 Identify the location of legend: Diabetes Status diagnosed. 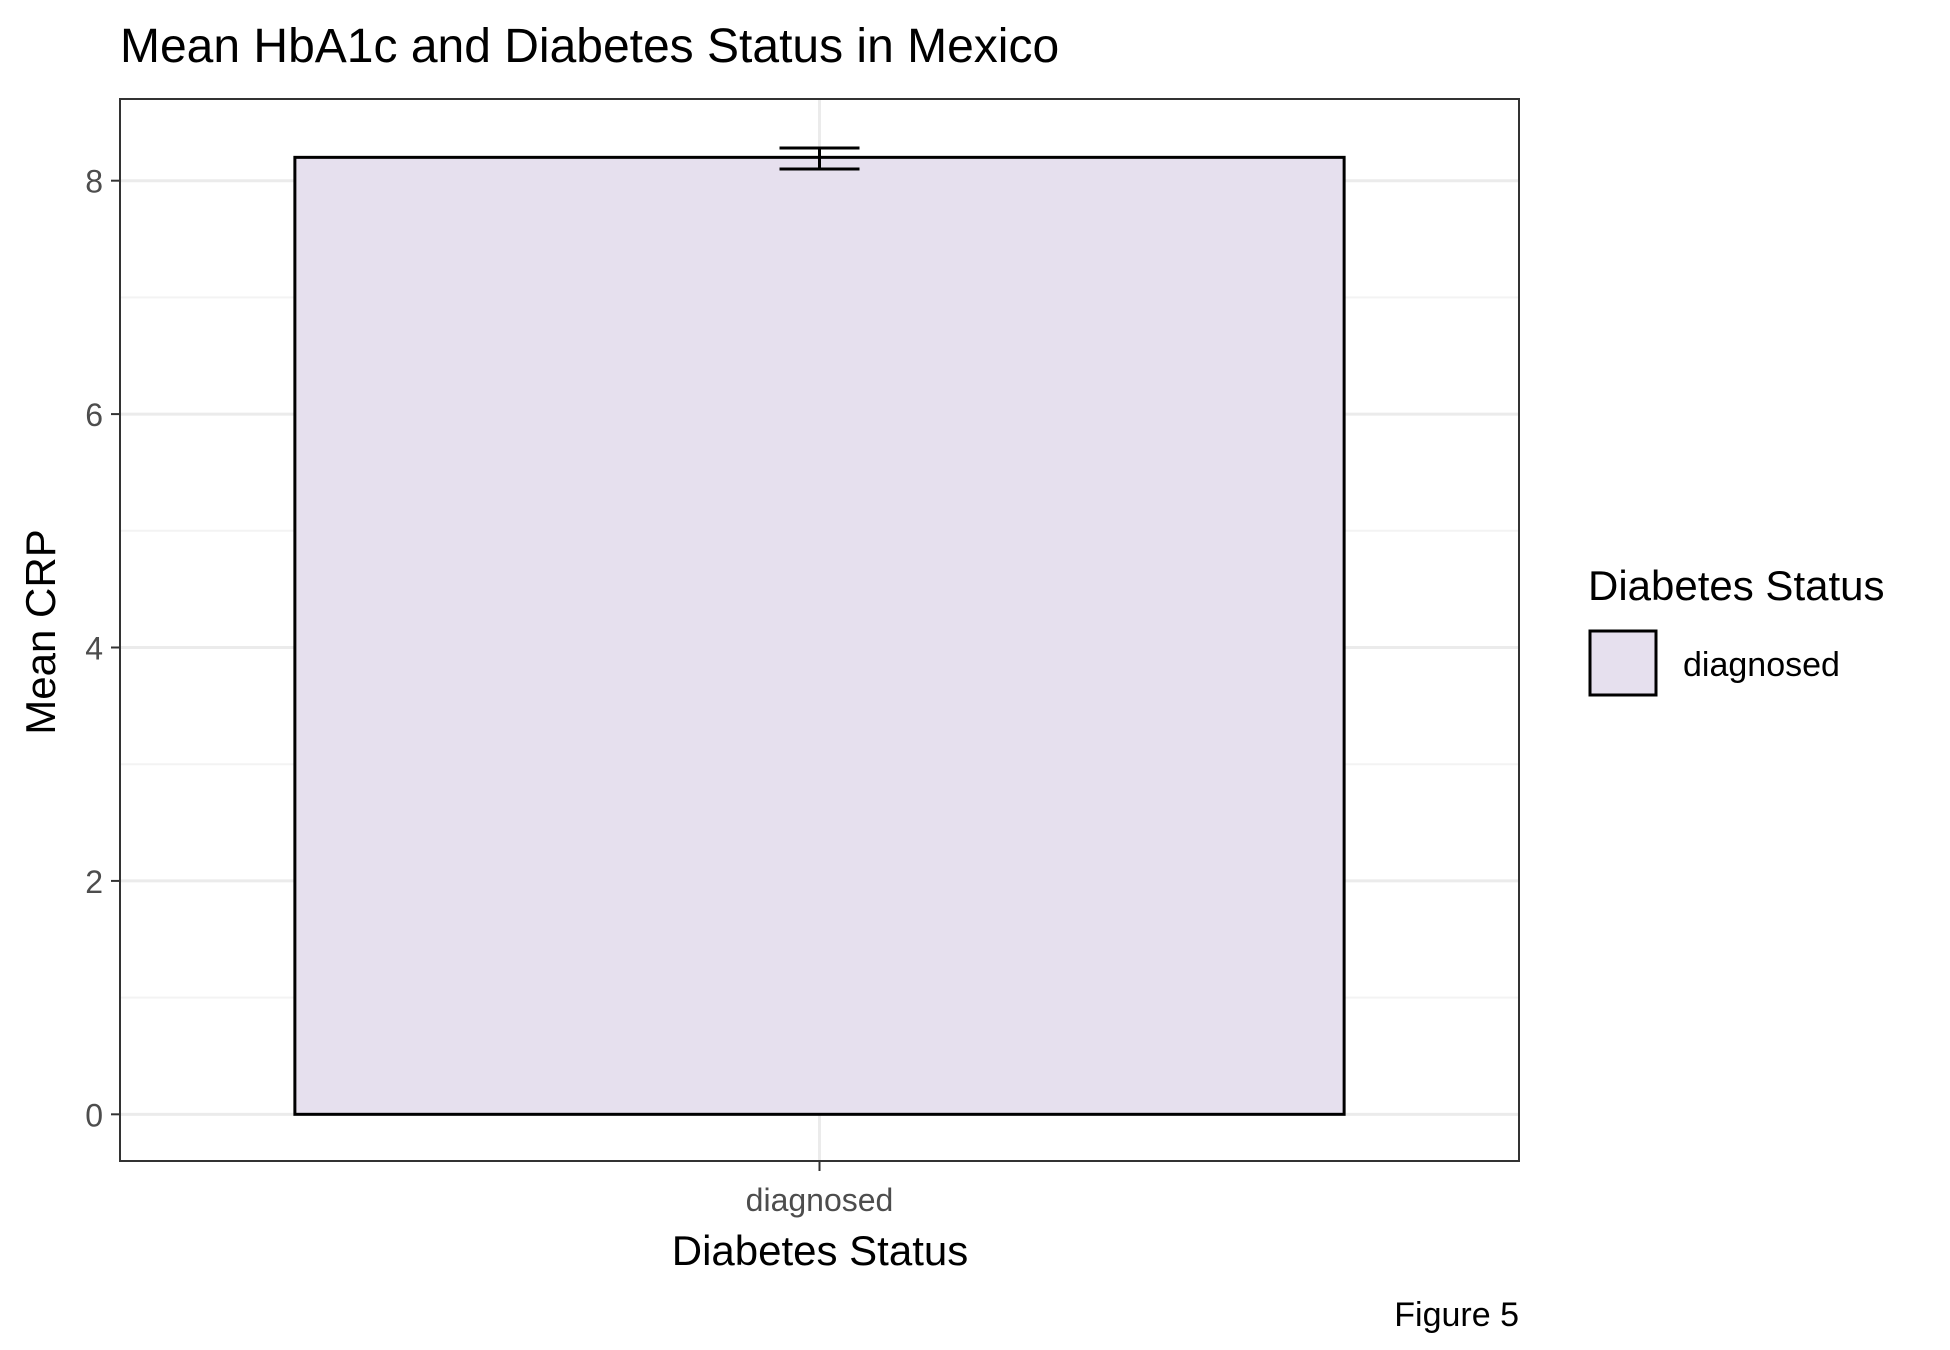
(1736, 629).